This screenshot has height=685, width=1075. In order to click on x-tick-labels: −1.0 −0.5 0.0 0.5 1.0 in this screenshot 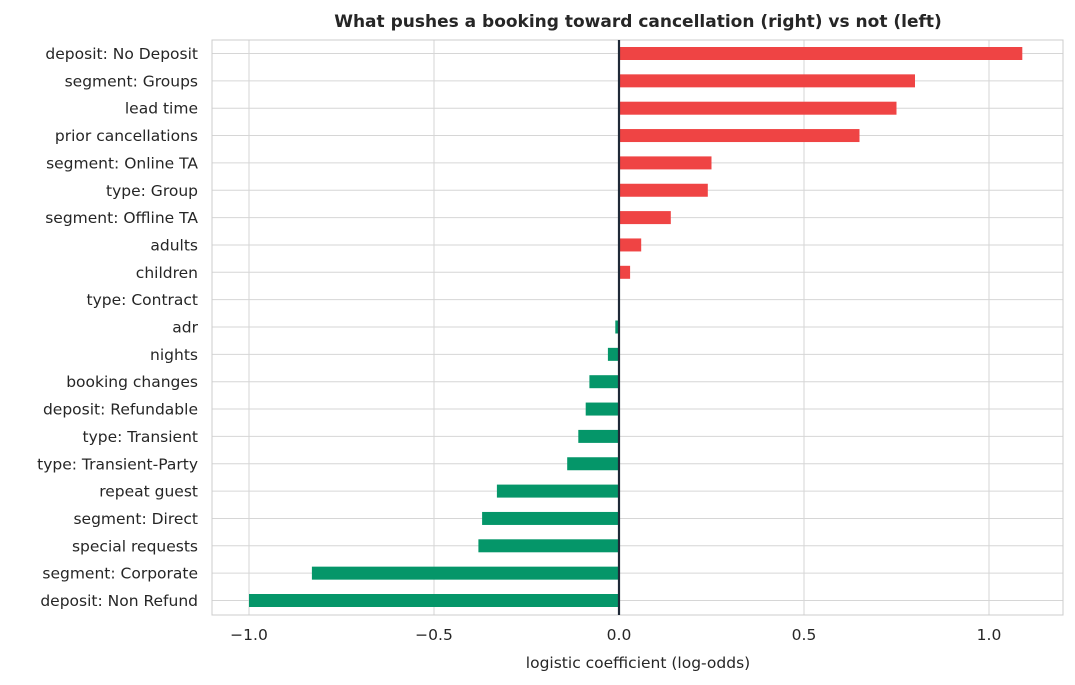, I will do `click(615, 635)`.